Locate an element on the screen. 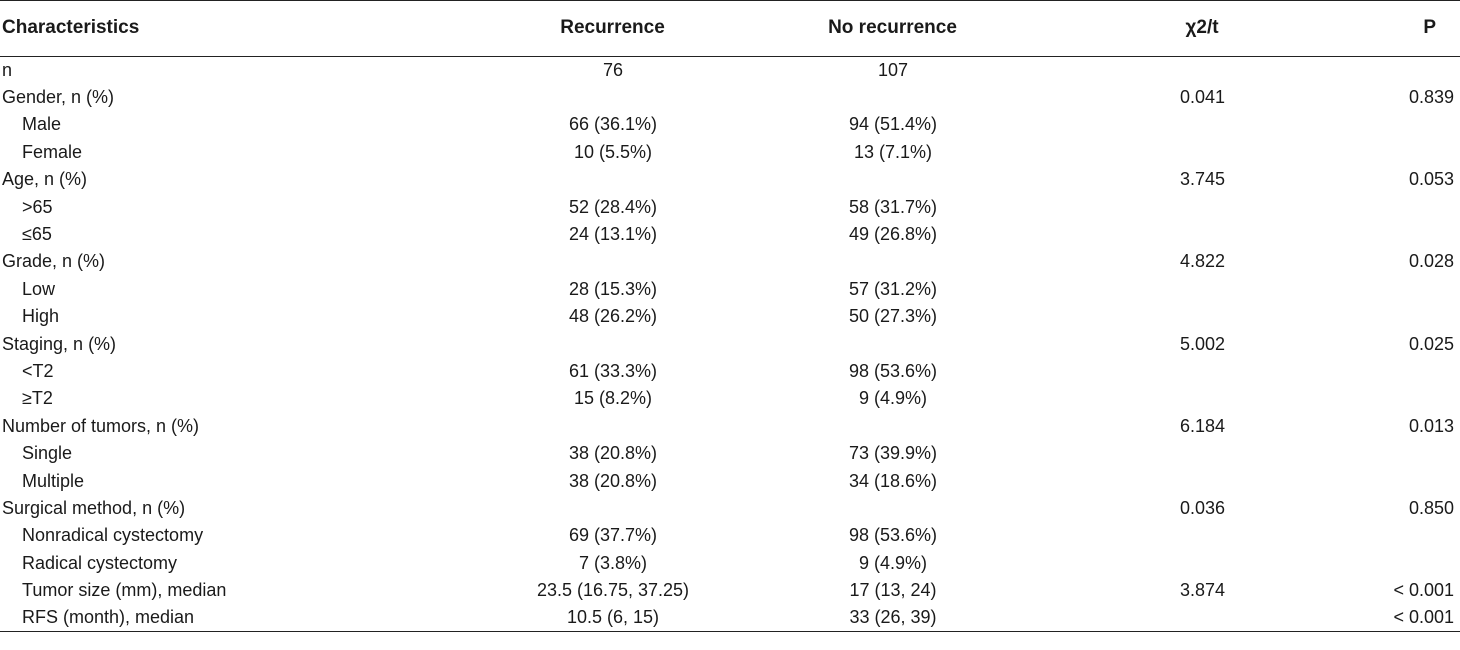  cell-p-value: 0.053 is located at coordinates (1431, 179).